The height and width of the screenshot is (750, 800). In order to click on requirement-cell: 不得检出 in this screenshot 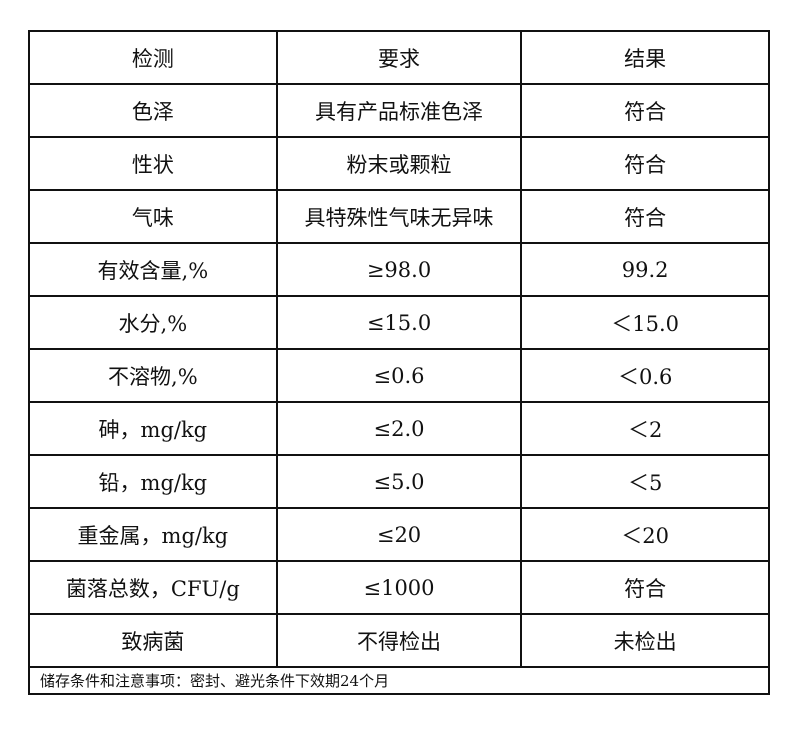, I will do `click(399, 640)`.